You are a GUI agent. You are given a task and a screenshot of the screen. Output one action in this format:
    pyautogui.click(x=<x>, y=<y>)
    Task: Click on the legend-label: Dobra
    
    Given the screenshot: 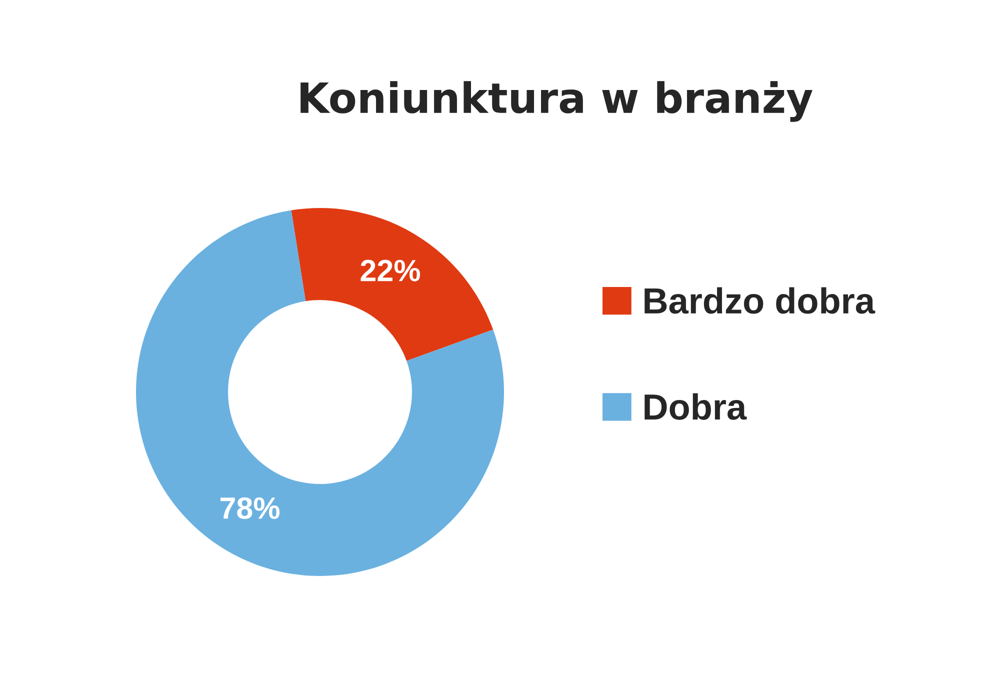 What is the action you would take?
    pyautogui.click(x=695, y=406)
    